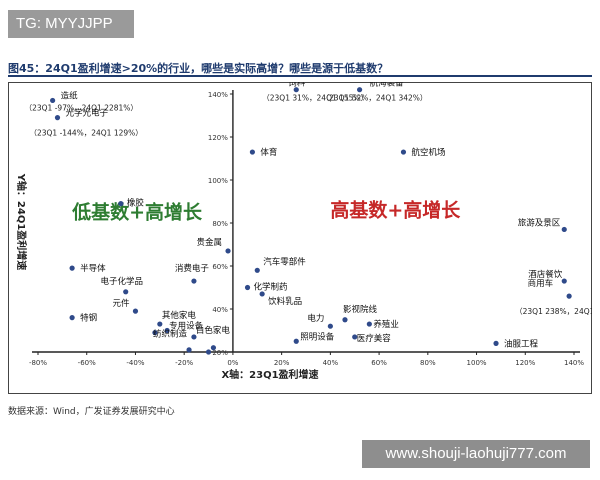 The height and width of the screenshot is (480, 600). Describe the element at coordinates (71, 24) in the screenshot. I see `tg-badge: TG: MYYJJPP` at that location.